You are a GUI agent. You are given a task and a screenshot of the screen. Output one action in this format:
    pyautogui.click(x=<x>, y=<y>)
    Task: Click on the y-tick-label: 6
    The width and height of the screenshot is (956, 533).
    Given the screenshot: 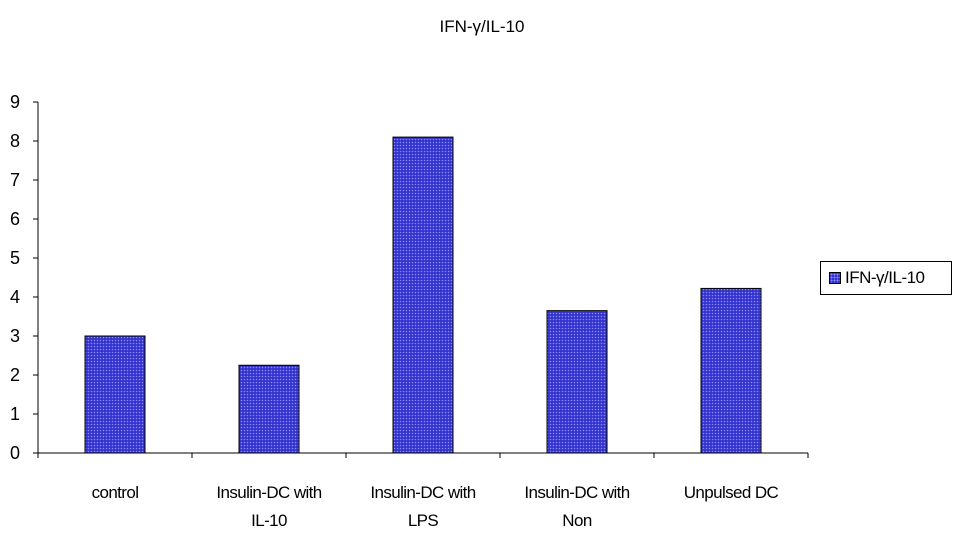 What is the action you would take?
    pyautogui.click(x=15, y=219)
    